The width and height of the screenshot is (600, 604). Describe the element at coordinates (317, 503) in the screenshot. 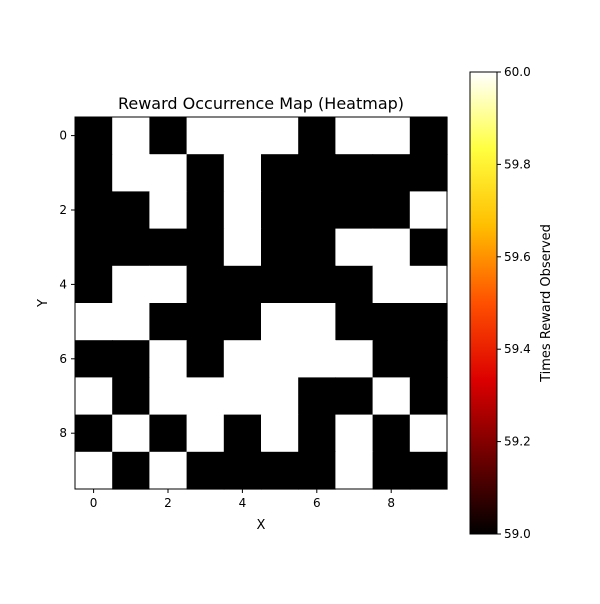

I see `x-tick-label: 6` at that location.